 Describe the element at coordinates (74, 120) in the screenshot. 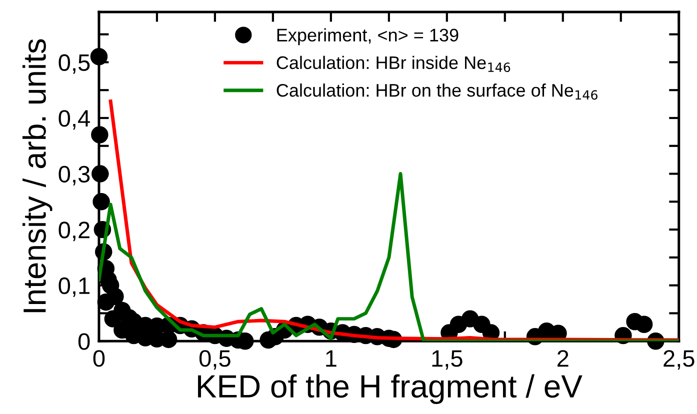

I see `y-tick-label: 0,4` at that location.